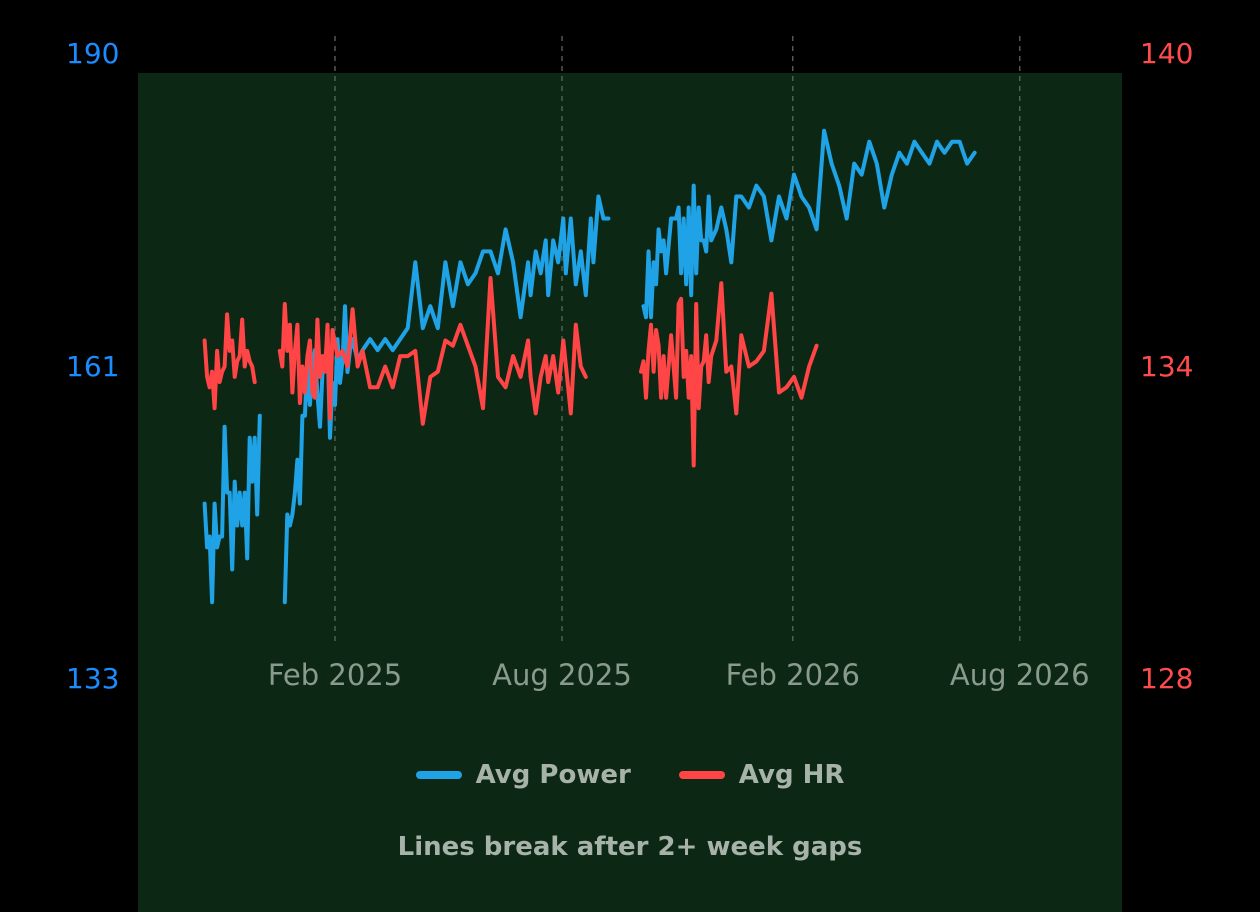 This screenshot has height=912, width=1260. What do you see at coordinates (553, 775) in the screenshot?
I see `legend-label-power: Avg Power` at bounding box center [553, 775].